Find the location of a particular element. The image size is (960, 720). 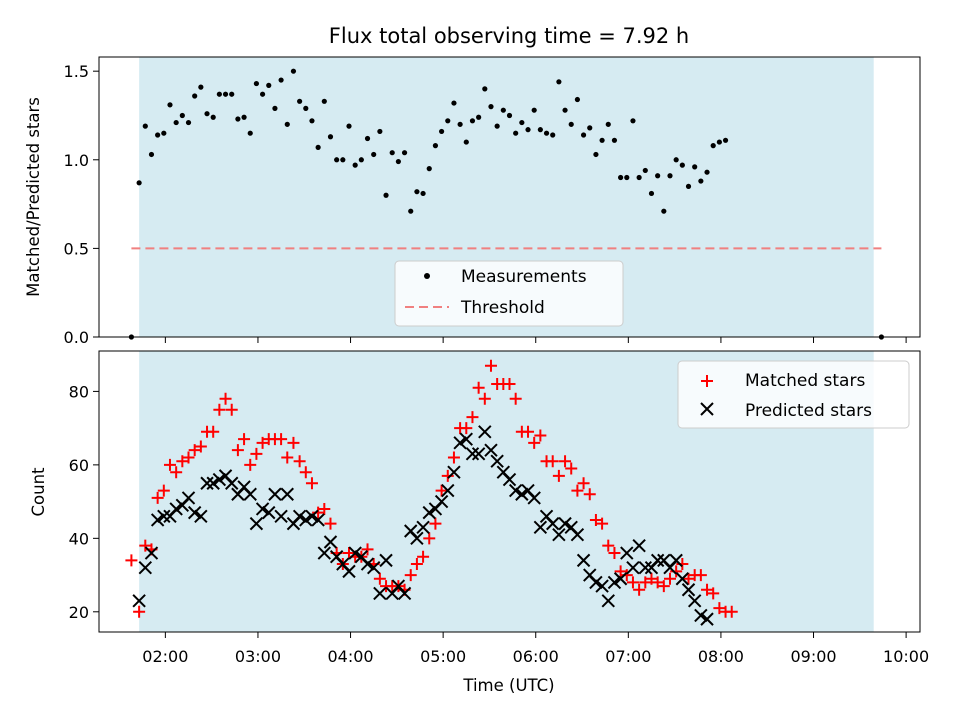

count-x-tick-label: 09:00 is located at coordinates (813, 656).